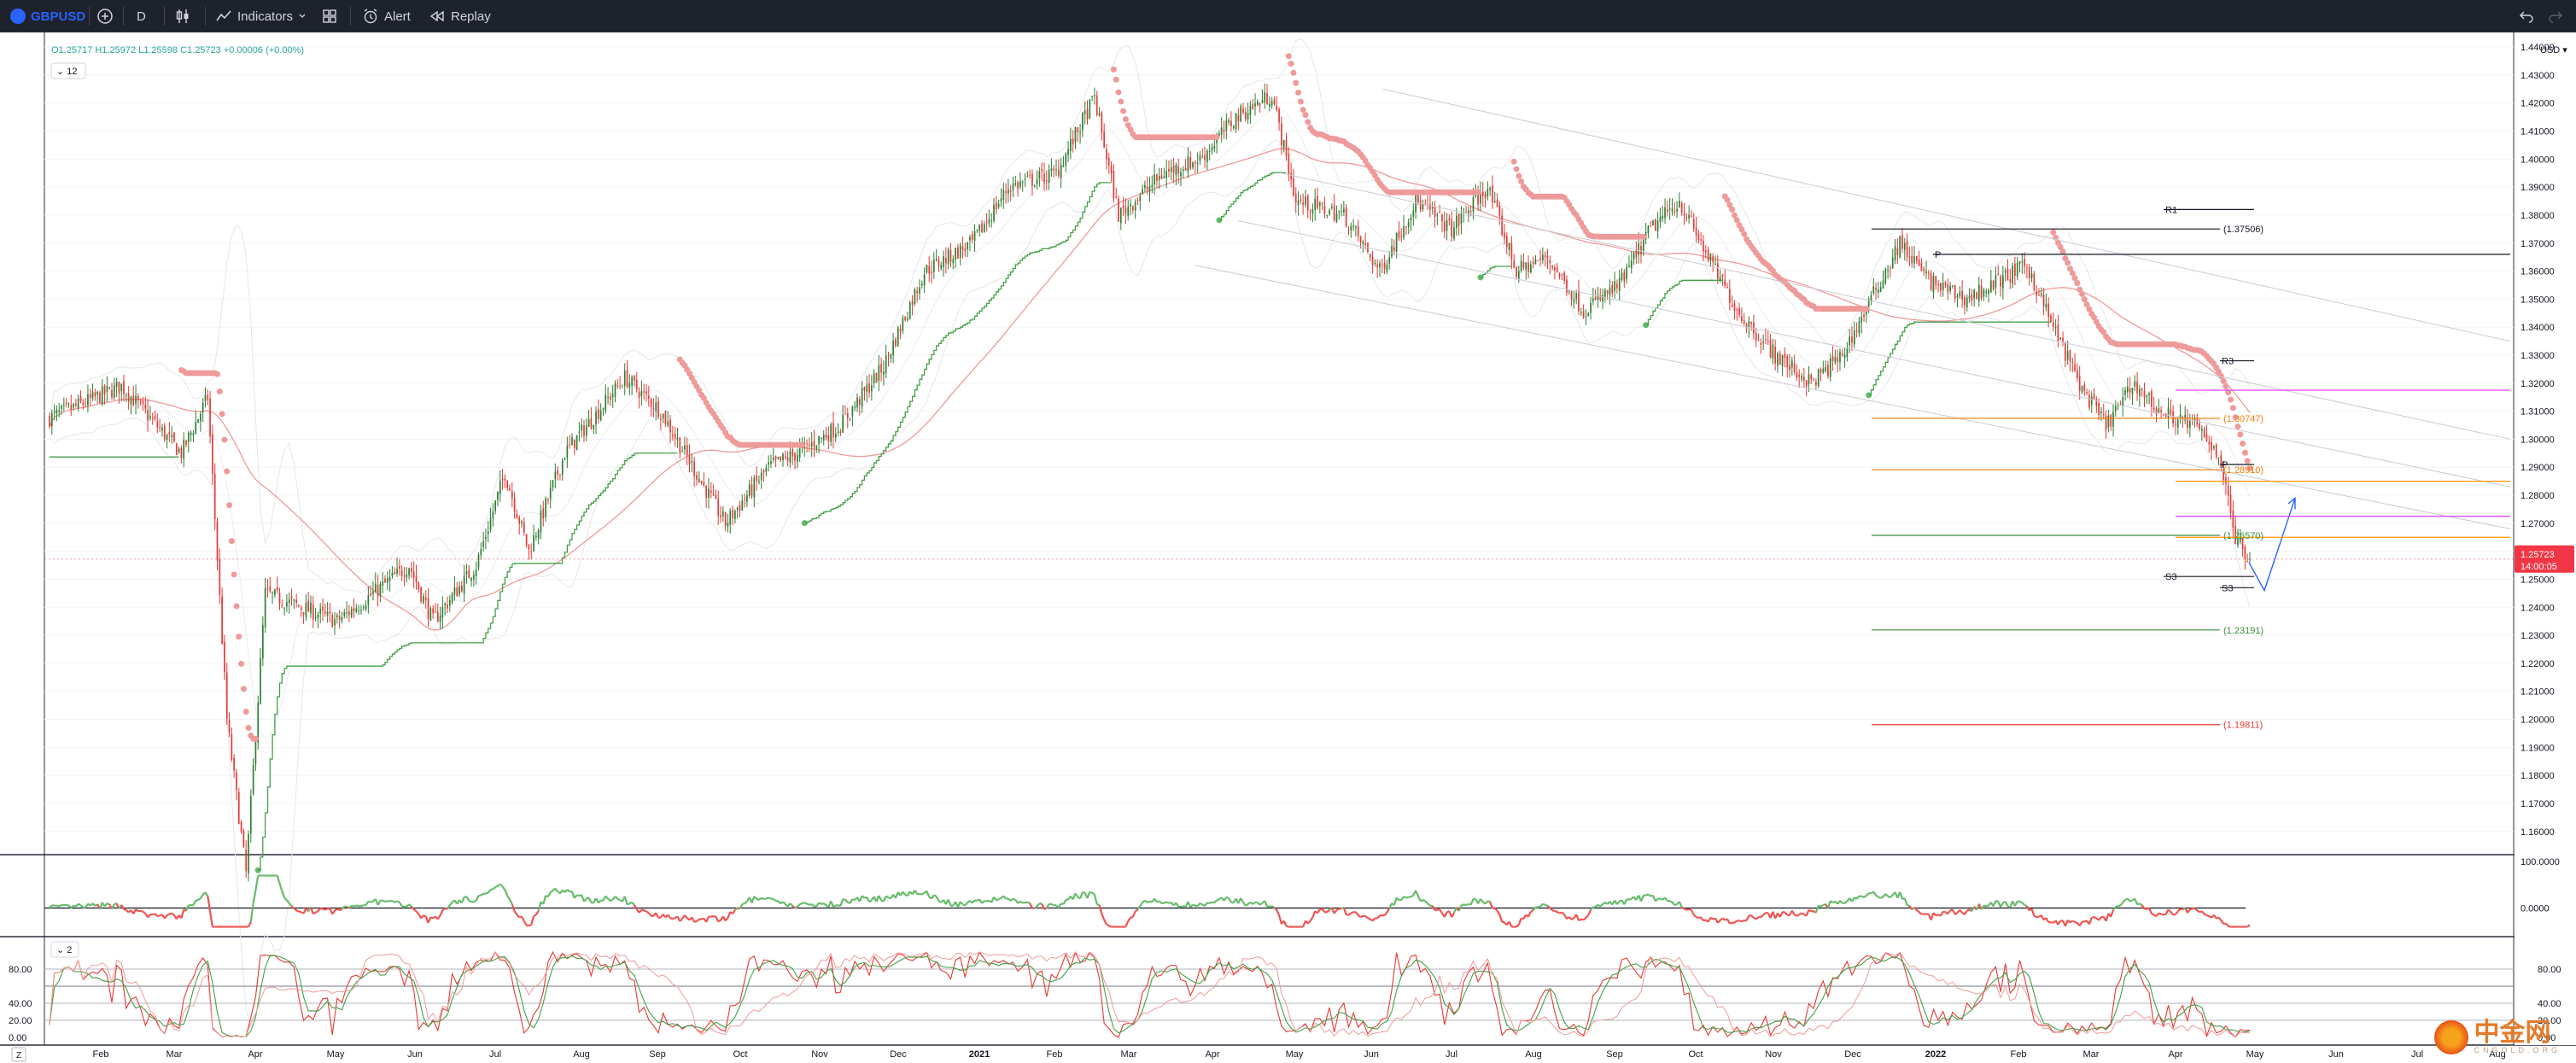 This screenshot has height=1063, width=2576. I want to click on replay-button: Replay, so click(460, 16).